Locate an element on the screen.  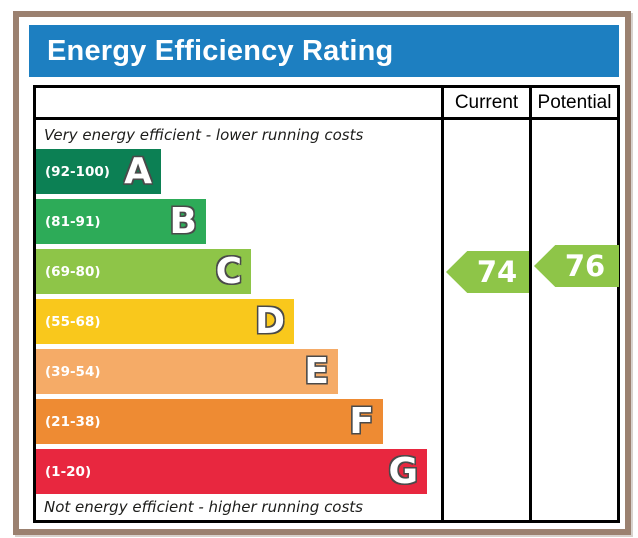
band-b: (81-91) B is located at coordinates (121, 221).